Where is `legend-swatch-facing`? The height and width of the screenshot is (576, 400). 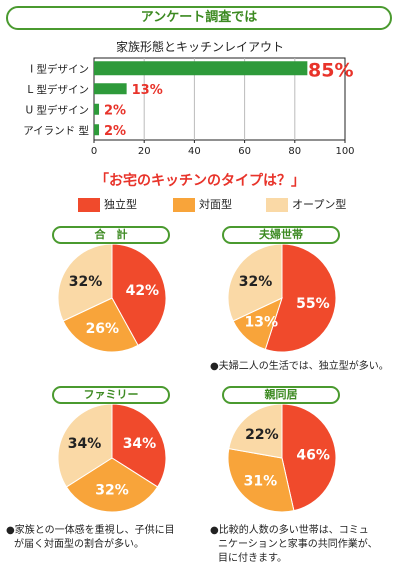
legend-swatch-facing is located at coordinates (184, 205).